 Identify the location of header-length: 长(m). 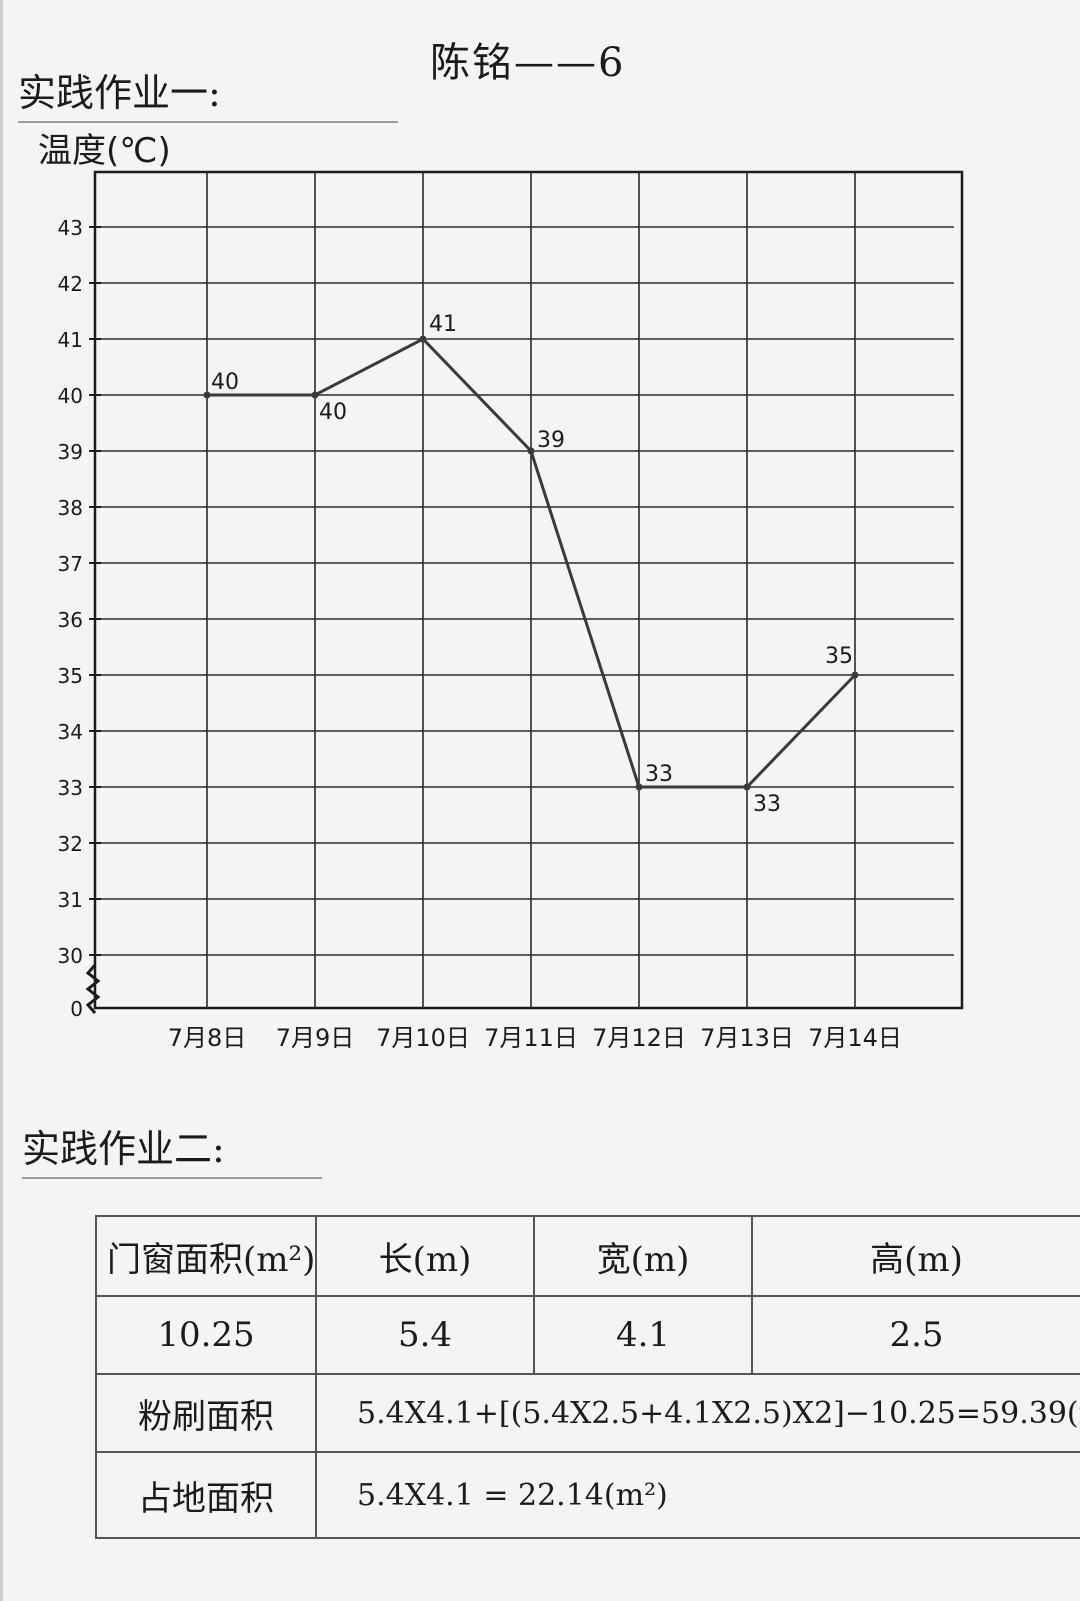
(425, 1256).